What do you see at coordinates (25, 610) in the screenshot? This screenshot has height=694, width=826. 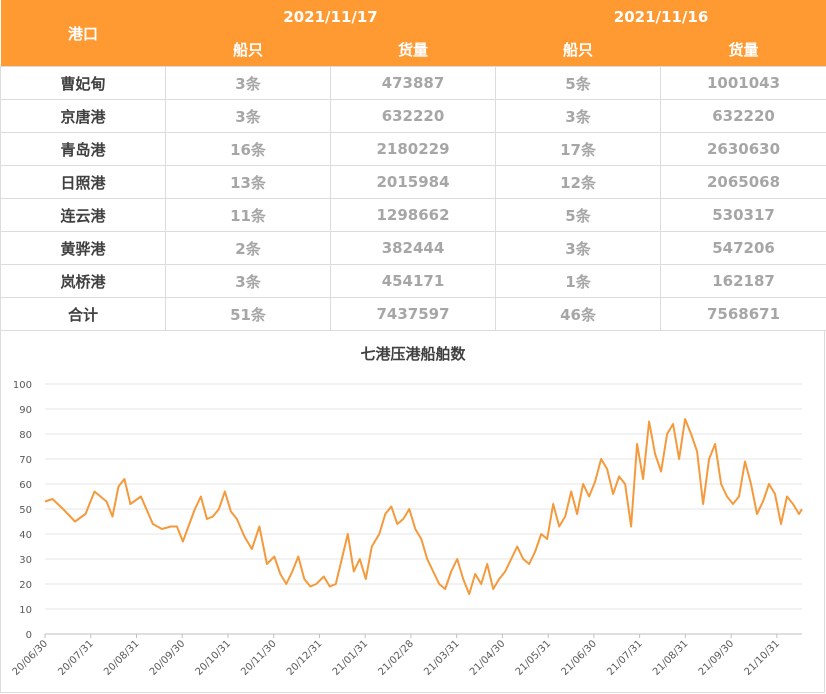 I see `y-tick-label: 10` at bounding box center [25, 610].